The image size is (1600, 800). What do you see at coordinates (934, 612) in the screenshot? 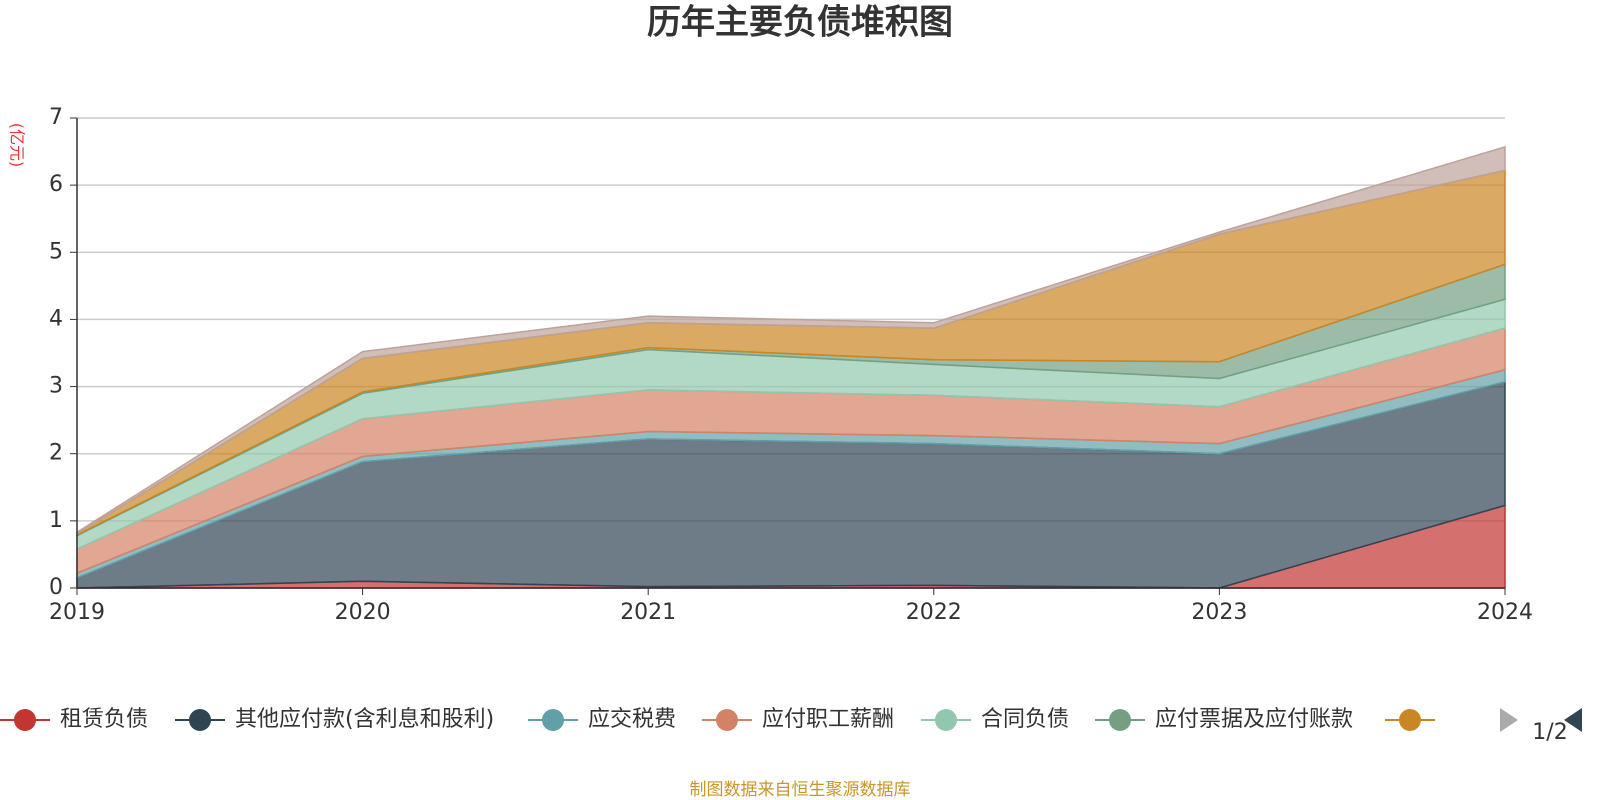
I see `x-tick-label: 2022` at bounding box center [934, 612].